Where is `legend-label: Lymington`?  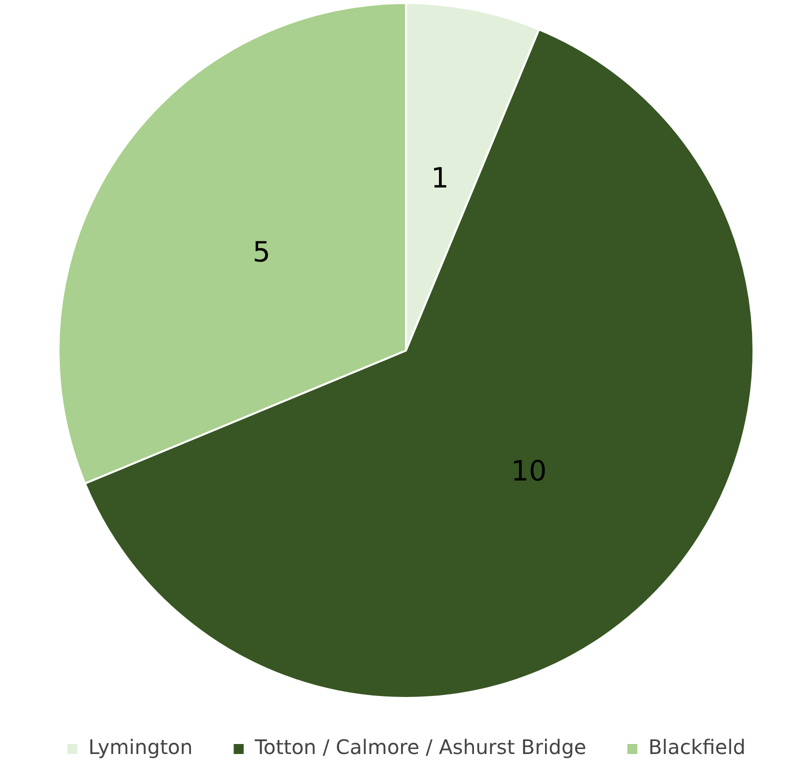 legend-label: Lymington is located at coordinates (140, 747).